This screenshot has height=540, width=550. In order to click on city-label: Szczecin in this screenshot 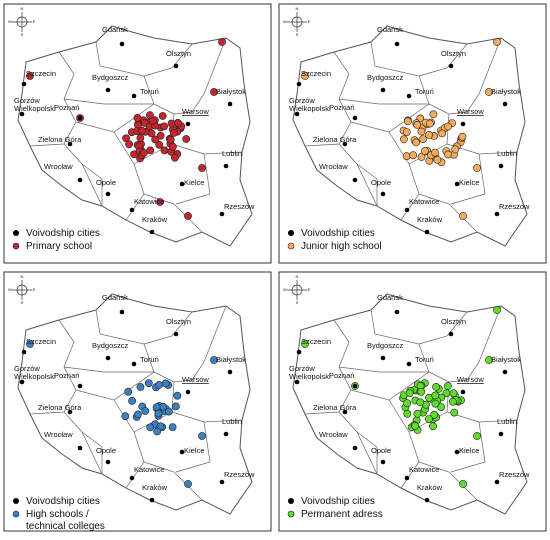, I will do `click(41, 73)`.